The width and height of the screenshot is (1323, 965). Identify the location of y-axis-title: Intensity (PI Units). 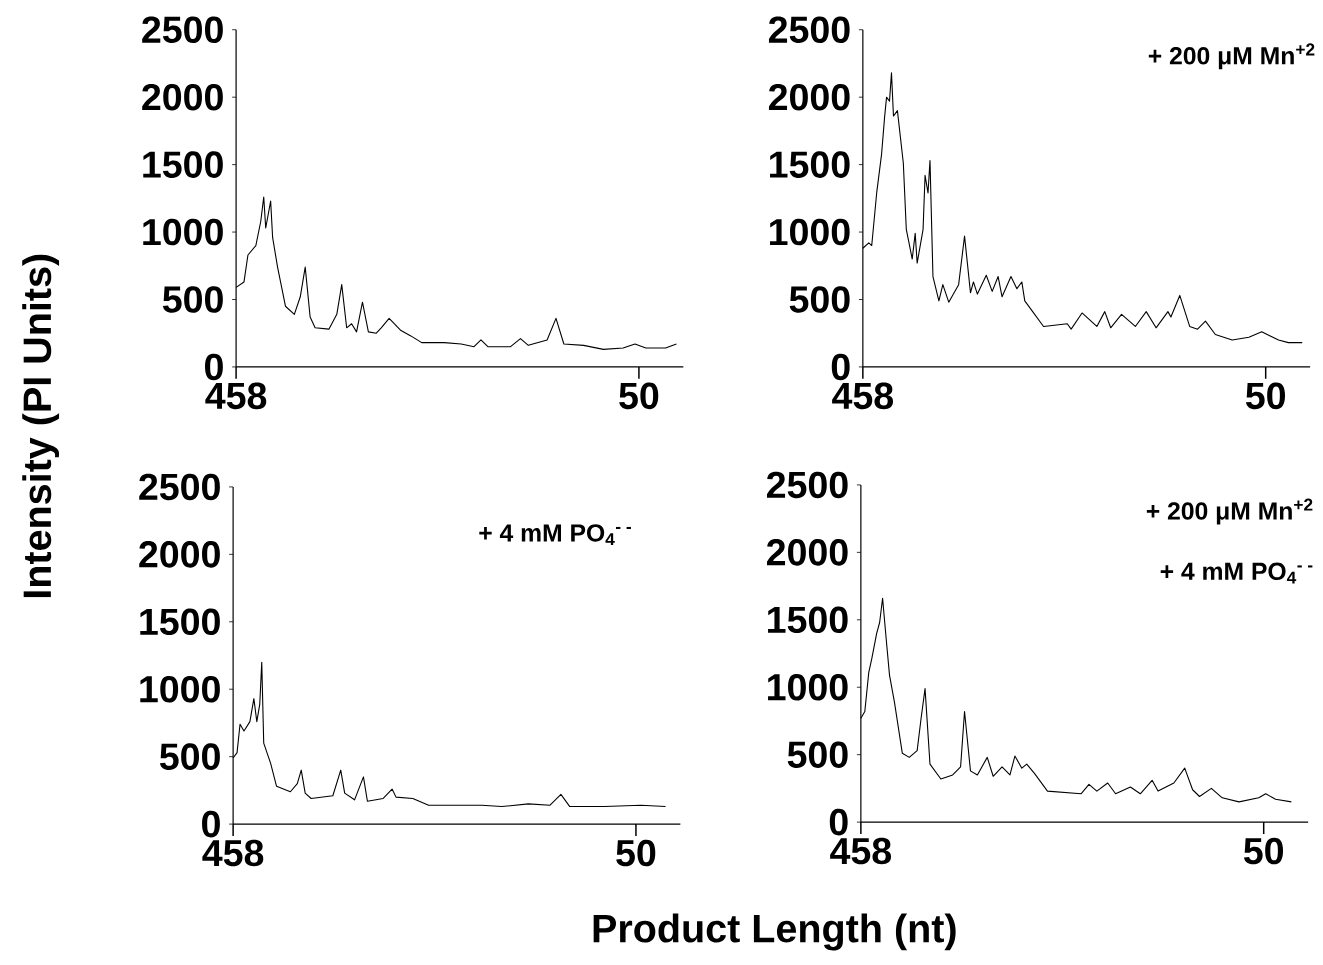
(41, 426).